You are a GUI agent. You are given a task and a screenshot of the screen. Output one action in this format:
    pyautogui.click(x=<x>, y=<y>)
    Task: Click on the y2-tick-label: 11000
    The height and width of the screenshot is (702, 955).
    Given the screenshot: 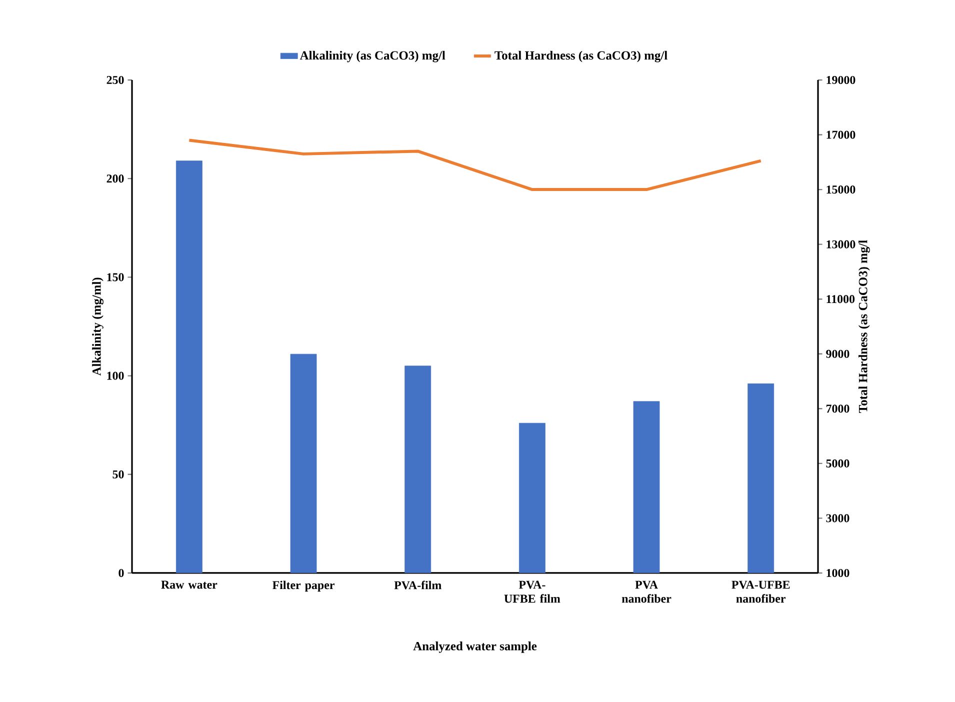 What is the action you would take?
    pyautogui.click(x=840, y=299)
    